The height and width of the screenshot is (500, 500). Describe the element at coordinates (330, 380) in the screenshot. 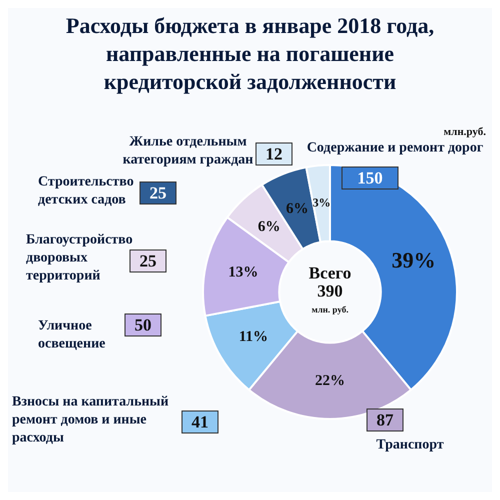

I see `data-label: 22%` at that location.